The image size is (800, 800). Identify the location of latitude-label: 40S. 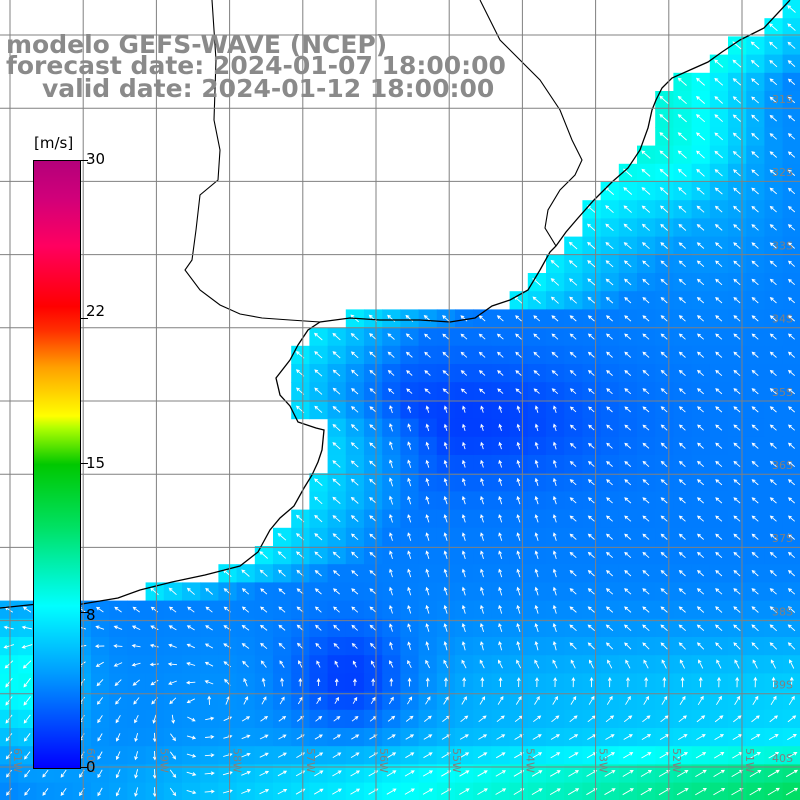
(782, 758).